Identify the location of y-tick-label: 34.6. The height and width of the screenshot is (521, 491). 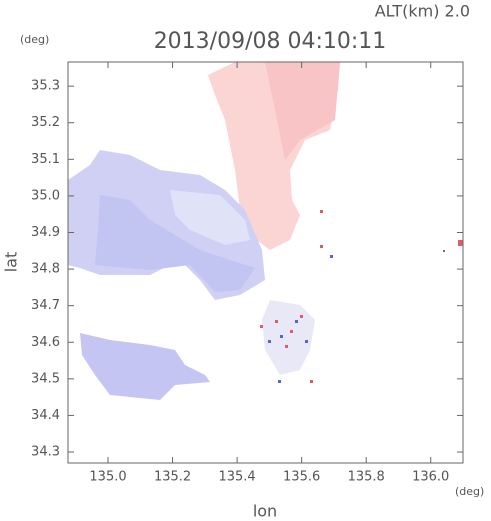
(45, 342).